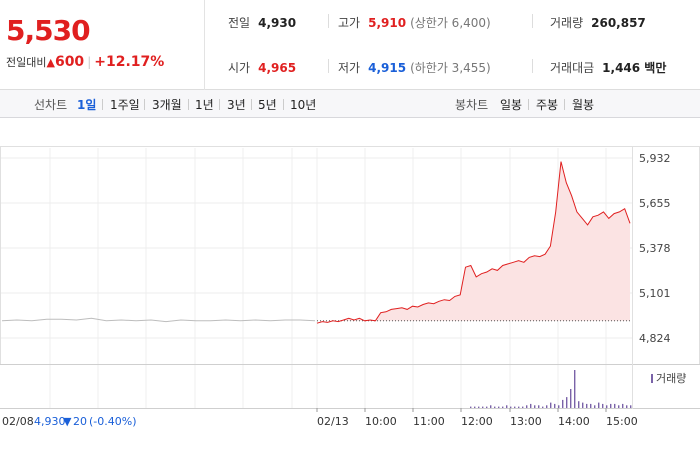 The width and height of the screenshot is (700, 450). I want to click on x-axis-ticks: 02/13 10:00 11:00 12:00 13:00 14:00 15:00, so click(477, 418).